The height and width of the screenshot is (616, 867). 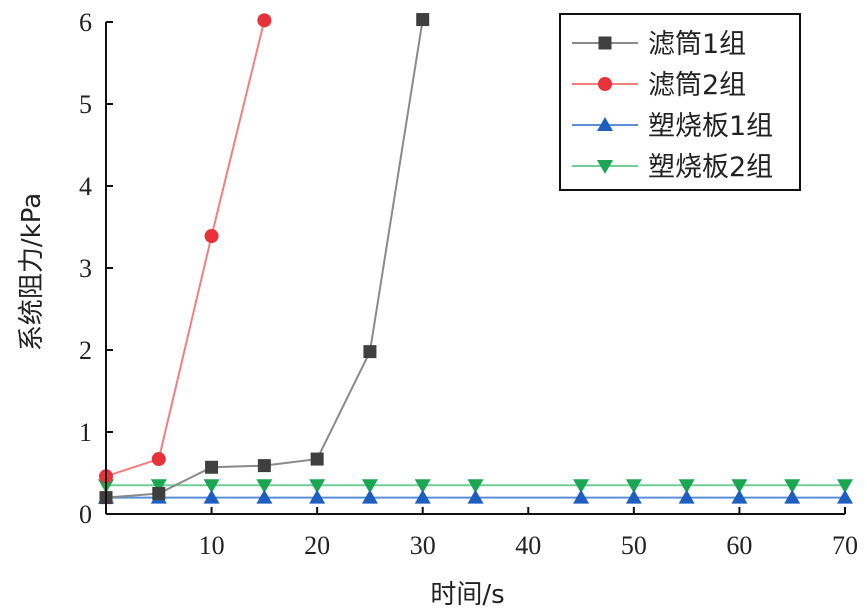 I want to click on series-line, so click(x=185, y=249).